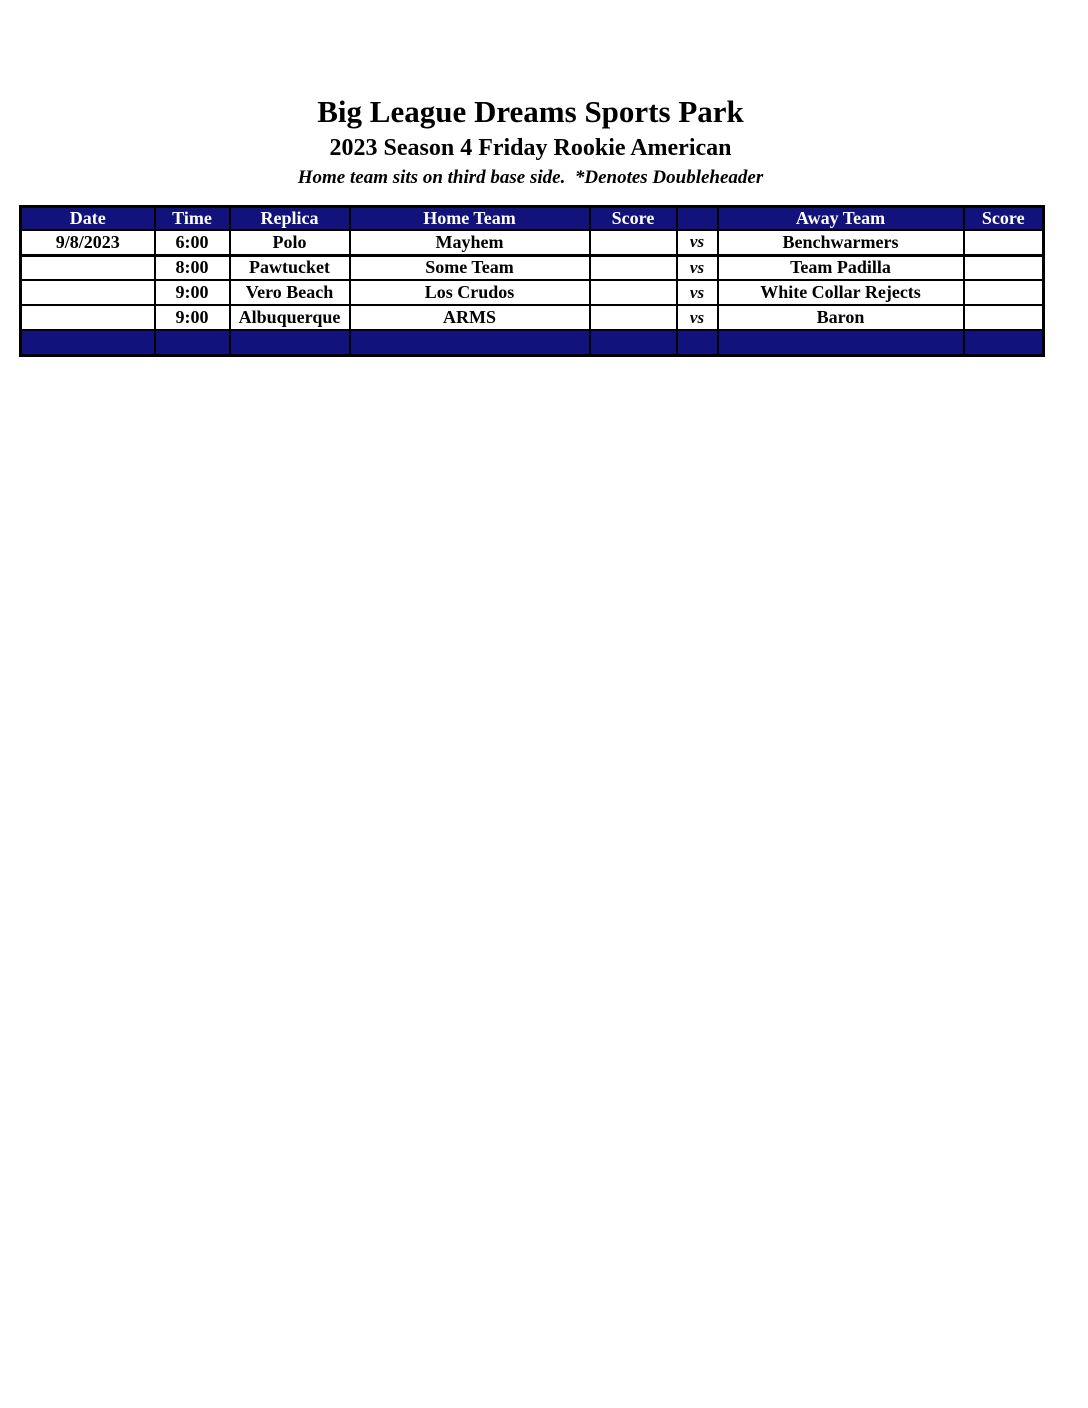  What do you see at coordinates (1003, 218) in the screenshot?
I see `column-header-away-score: Score` at bounding box center [1003, 218].